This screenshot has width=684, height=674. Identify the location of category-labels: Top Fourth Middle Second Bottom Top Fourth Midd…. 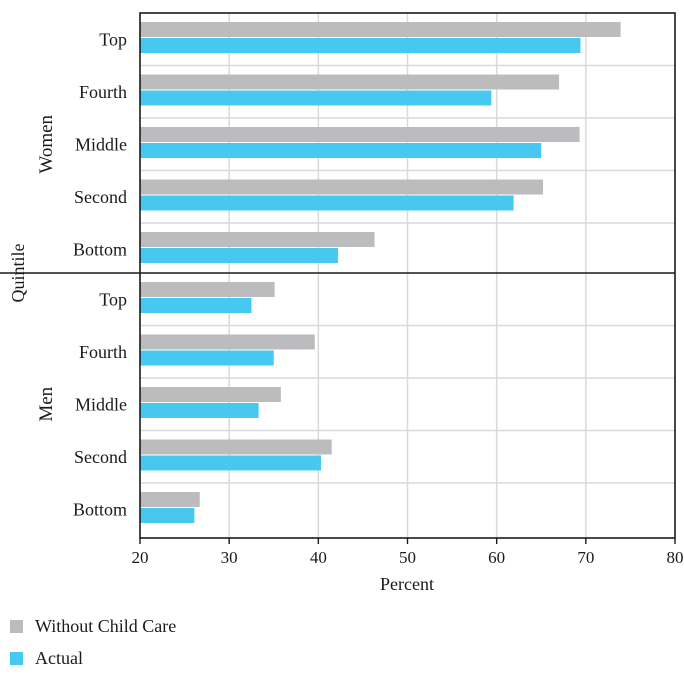
(100, 274).